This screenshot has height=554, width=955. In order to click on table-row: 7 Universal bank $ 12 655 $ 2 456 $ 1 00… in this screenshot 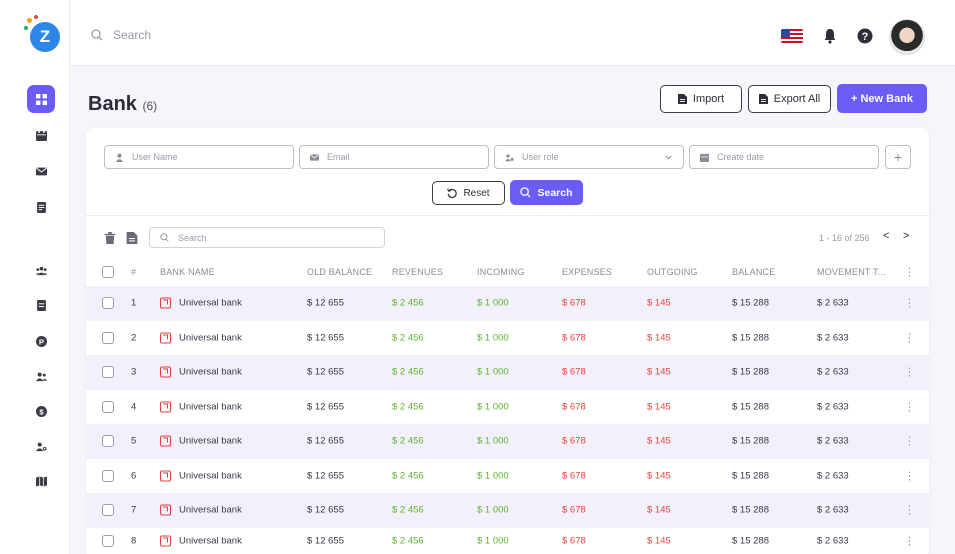, I will do `click(507, 510)`.